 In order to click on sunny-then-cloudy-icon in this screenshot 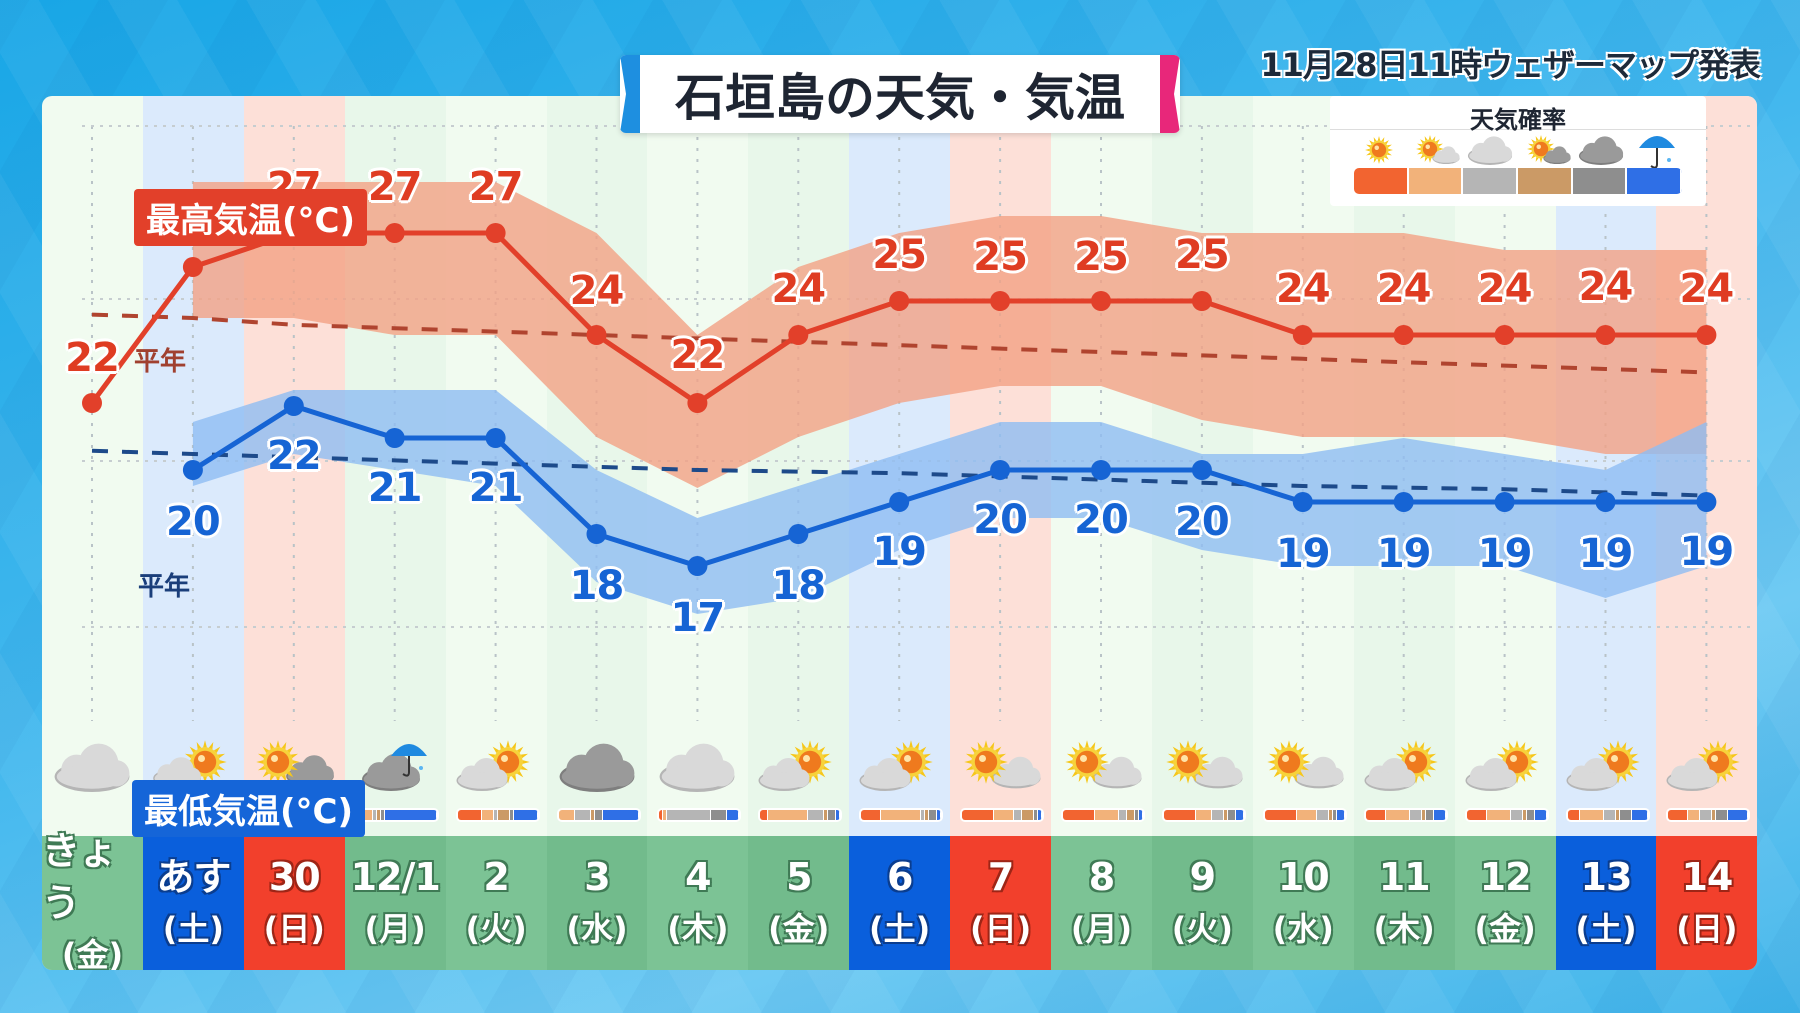, I will do `click(1435, 150)`.